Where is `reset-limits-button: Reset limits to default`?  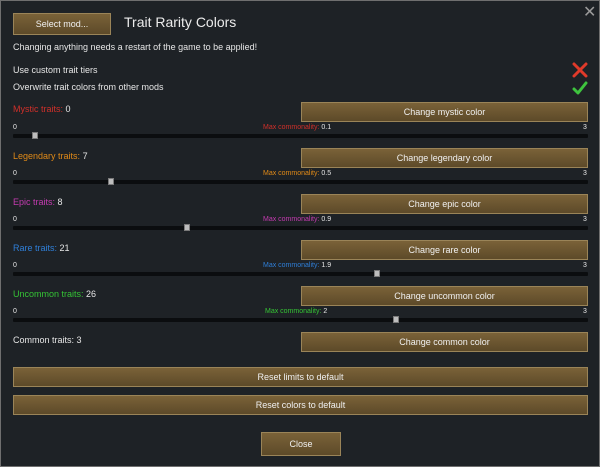 reset-limits-button: Reset limits to default is located at coordinates (300, 377).